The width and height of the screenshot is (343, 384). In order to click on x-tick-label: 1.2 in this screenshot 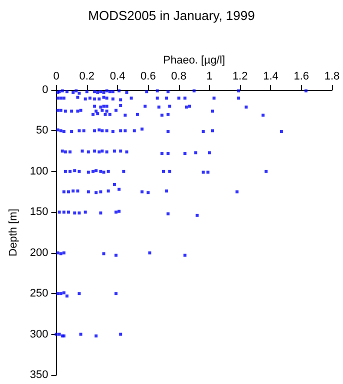, I will do `click(240, 76)`.